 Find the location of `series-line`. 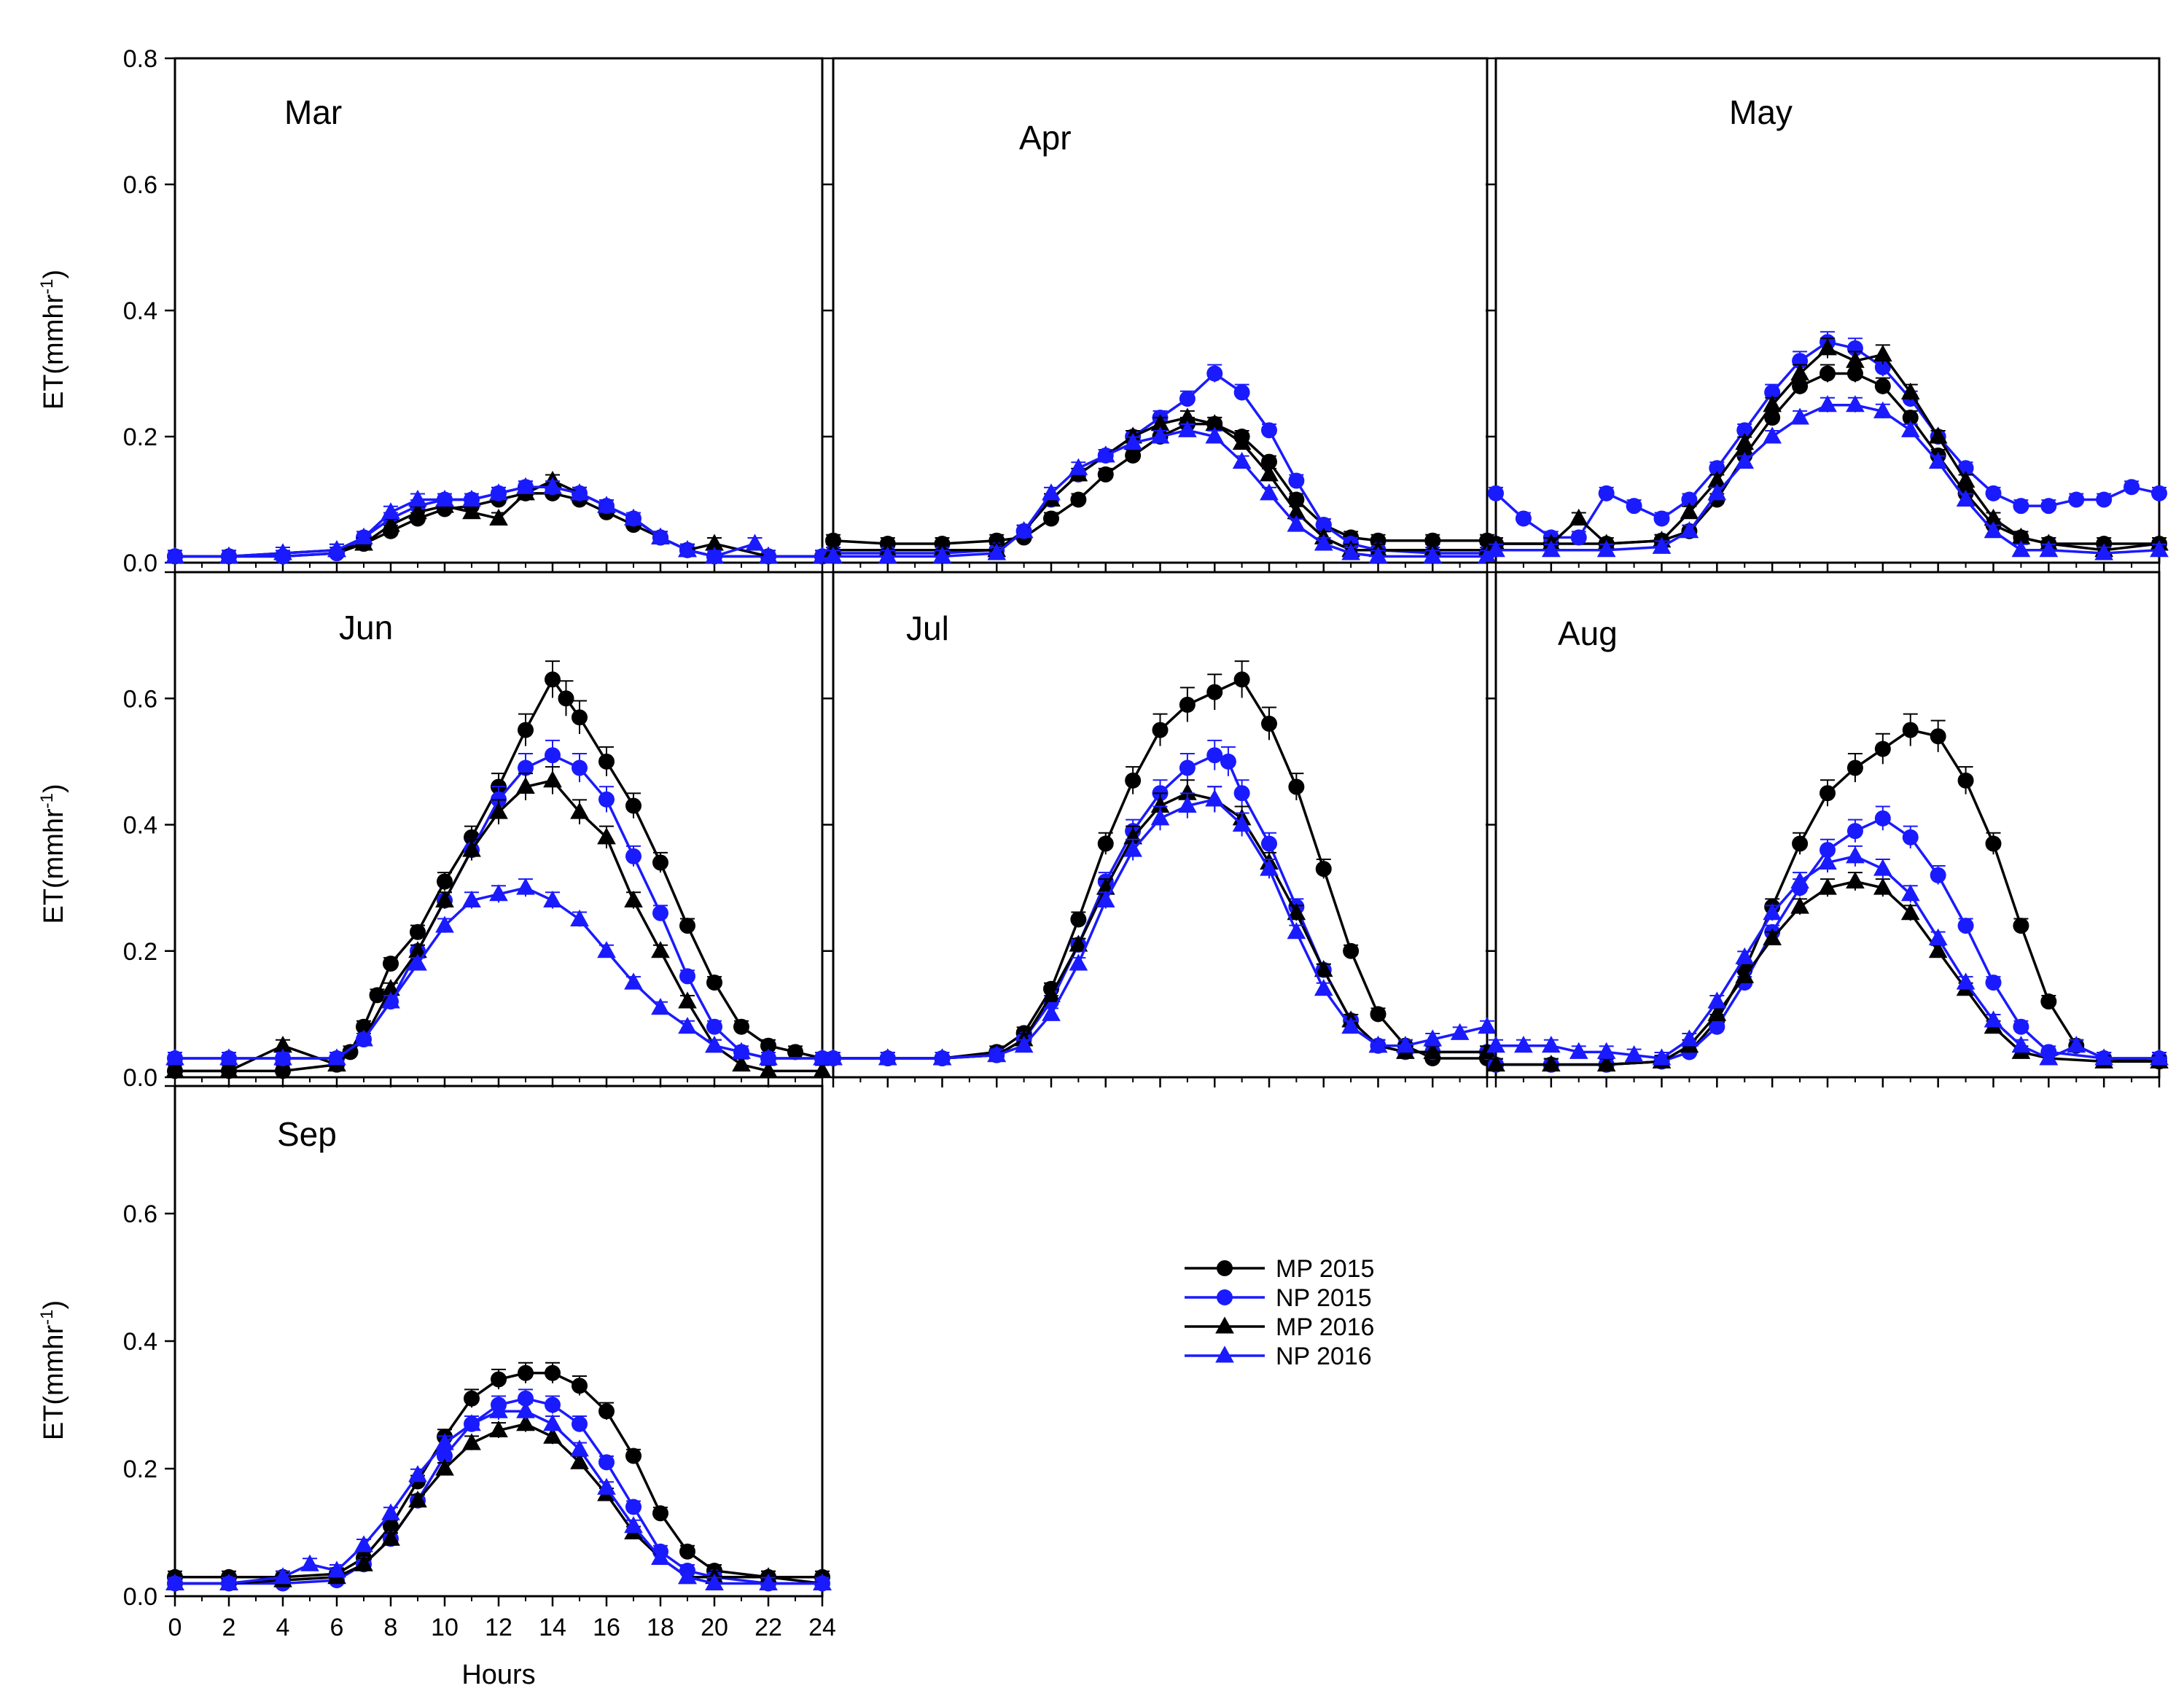

series-line is located at coordinates (1160, 928).